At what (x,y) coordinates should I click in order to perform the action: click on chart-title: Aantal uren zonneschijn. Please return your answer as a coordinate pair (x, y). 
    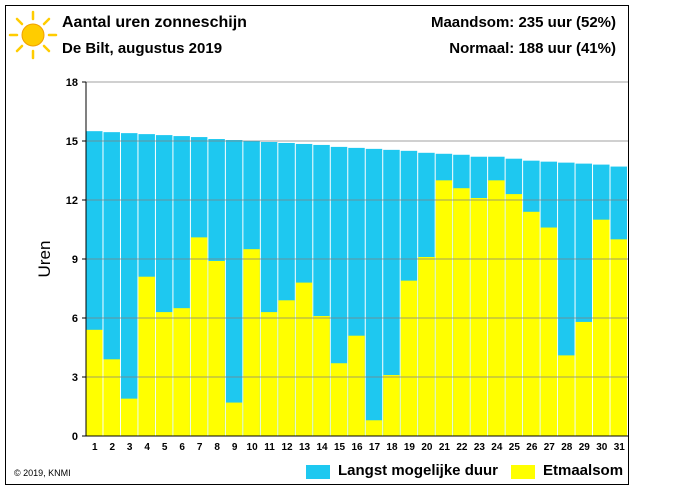
    Looking at the image, I should click on (154, 22).